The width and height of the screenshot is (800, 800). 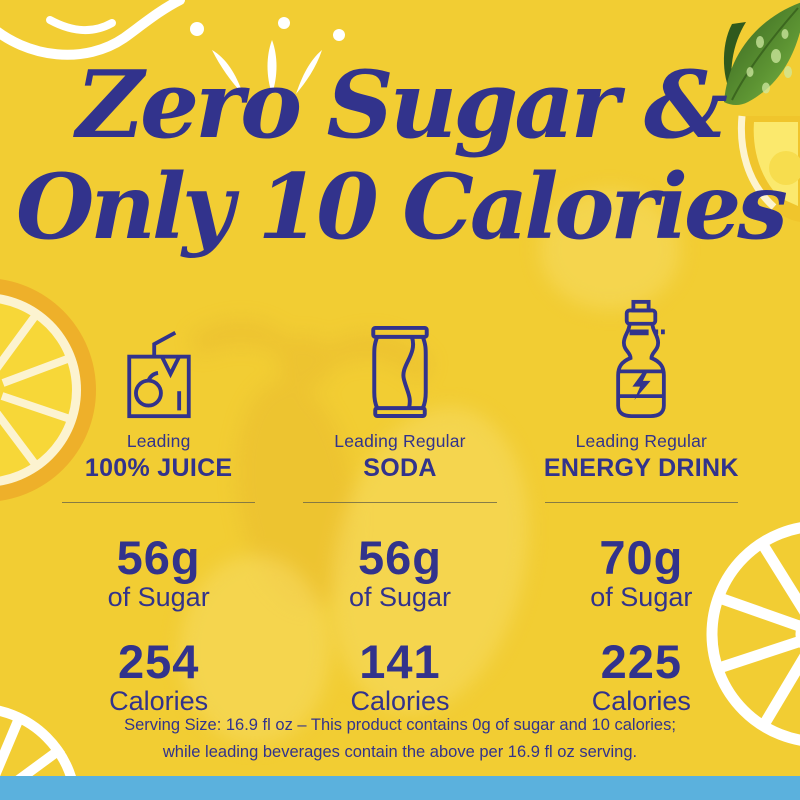 I want to click on calories-value: 141, so click(x=400, y=661).